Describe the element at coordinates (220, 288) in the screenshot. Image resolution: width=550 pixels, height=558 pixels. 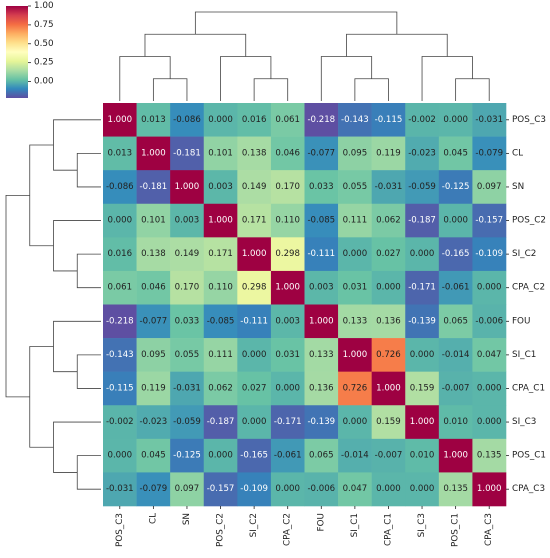
I see `cell-value-label: 0.110` at that location.